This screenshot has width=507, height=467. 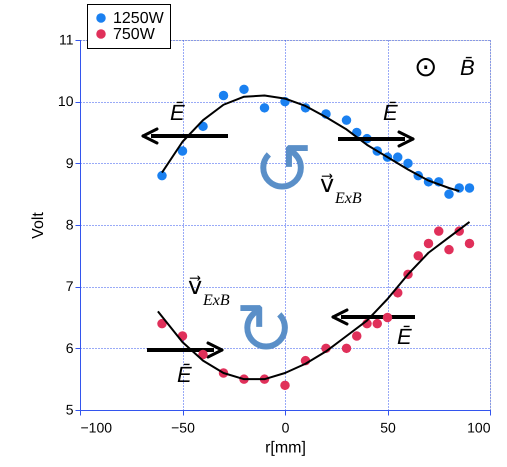 What do you see at coordinates (70, 410) in the screenshot?
I see `y-tick-label: 5` at bounding box center [70, 410].